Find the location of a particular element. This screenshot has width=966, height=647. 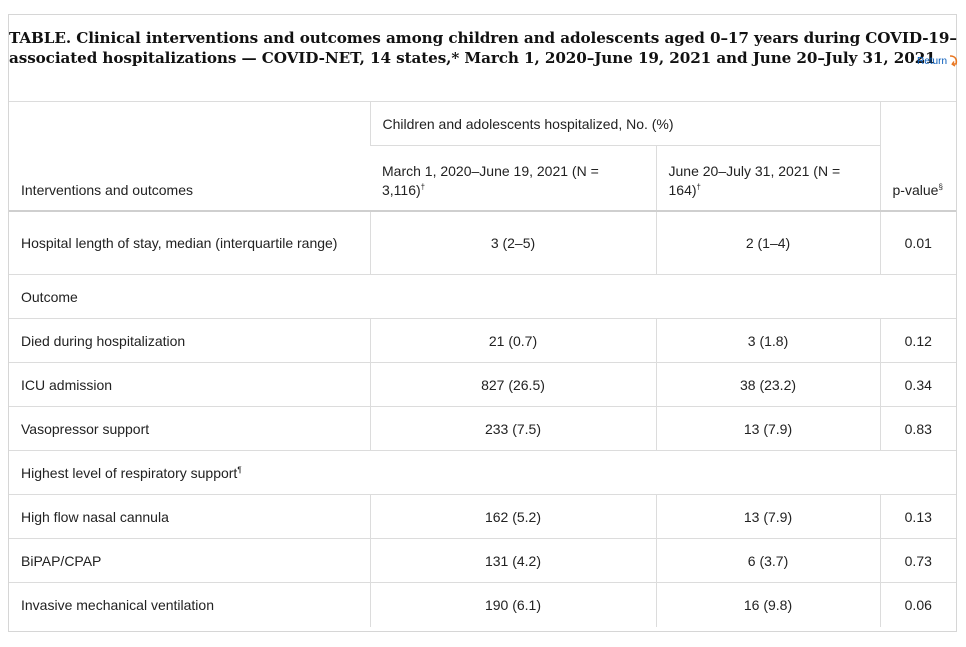

row-label: BiPAP/CPAP is located at coordinates (189, 560).